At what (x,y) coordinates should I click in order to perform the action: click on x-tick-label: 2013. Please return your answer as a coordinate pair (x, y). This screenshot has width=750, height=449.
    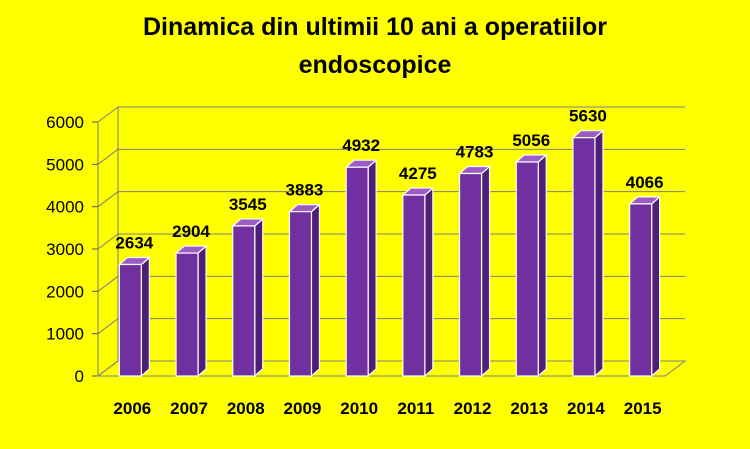
    Looking at the image, I should click on (529, 408).